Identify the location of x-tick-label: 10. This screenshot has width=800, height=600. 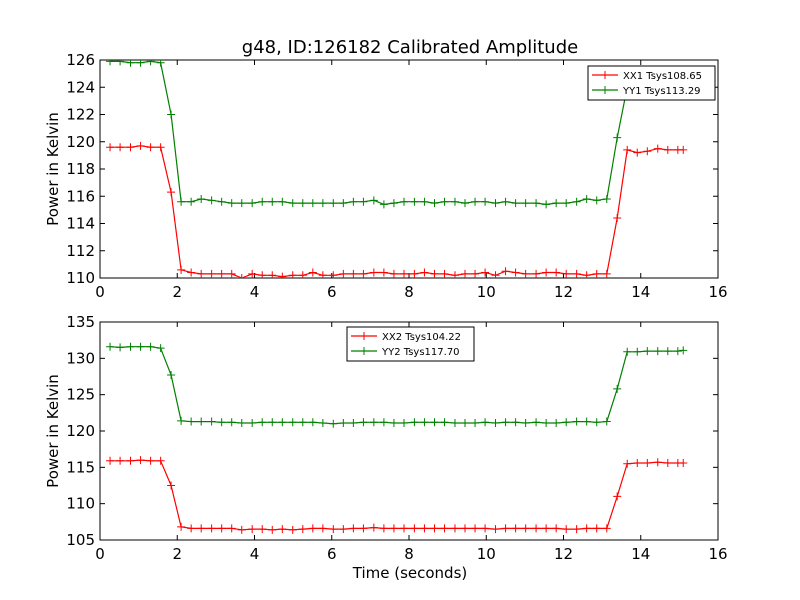
(486, 292).